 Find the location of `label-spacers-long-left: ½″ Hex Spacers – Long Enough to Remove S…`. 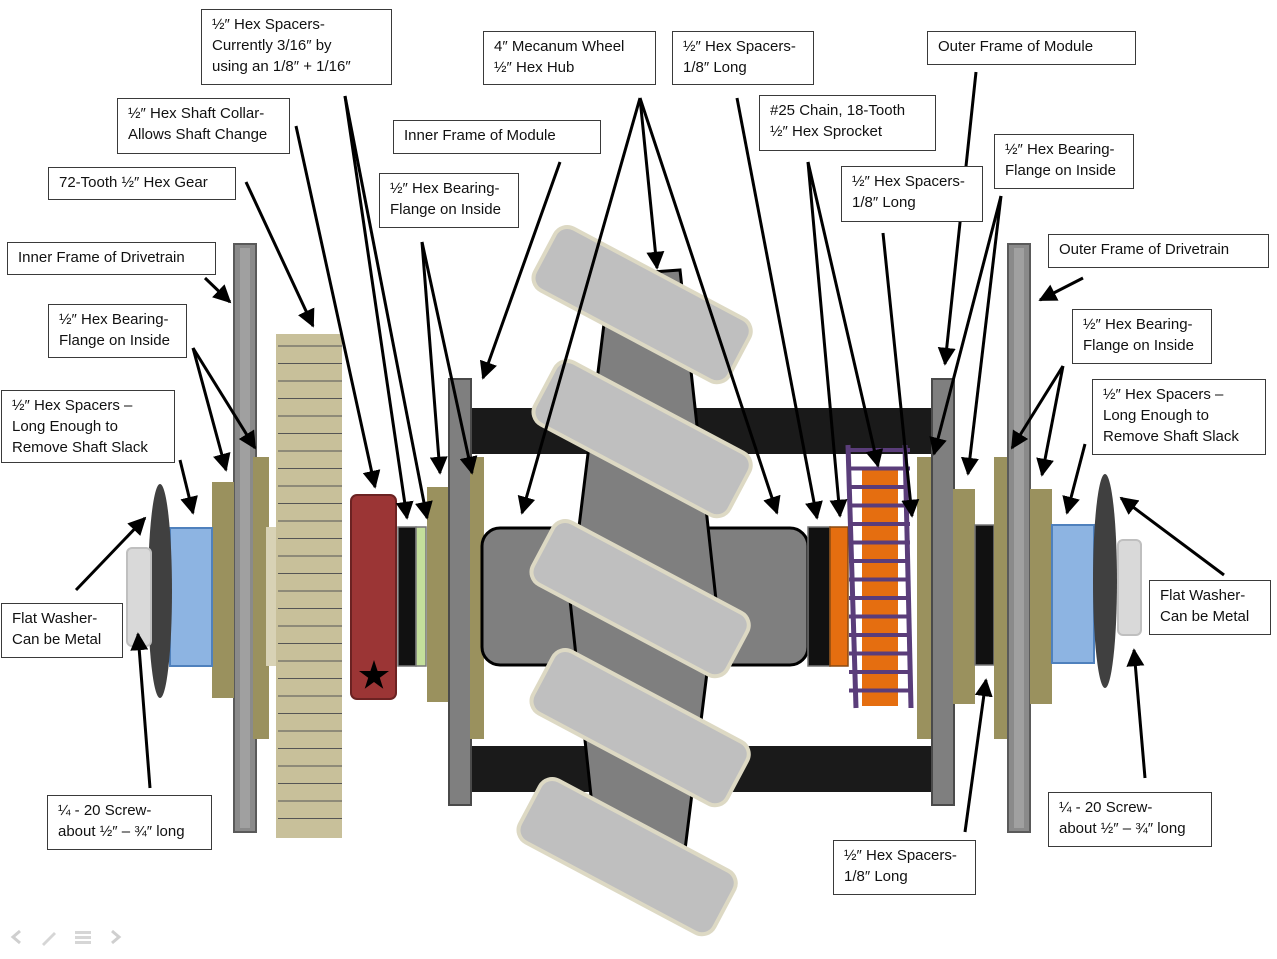

label-spacers-long-left: ½″ Hex Spacers – Long Enough to Remove S… is located at coordinates (88, 426).